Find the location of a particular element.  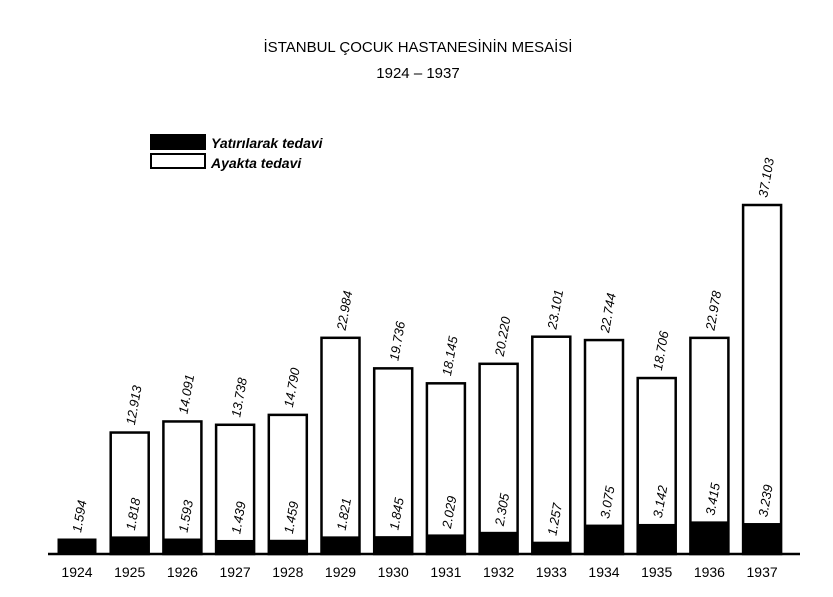

chart-title: İSTANBUL ÇOCUK HASTANESİNİN MESAİSİ is located at coordinates (418, 47).